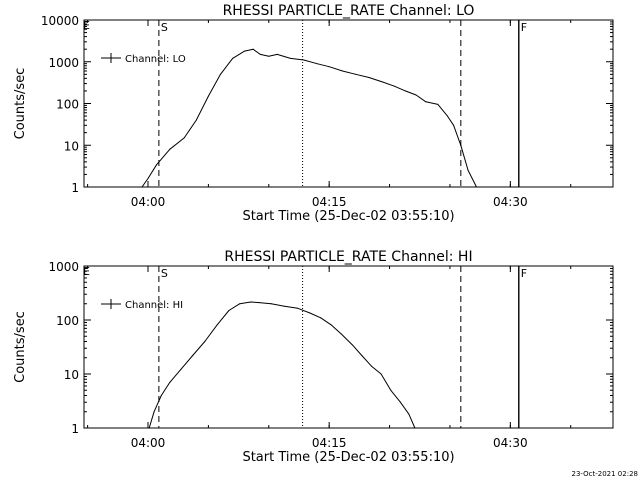 The image size is (640, 480). What do you see at coordinates (154, 305) in the screenshot?
I see `legend-label: Channel: HI` at bounding box center [154, 305].